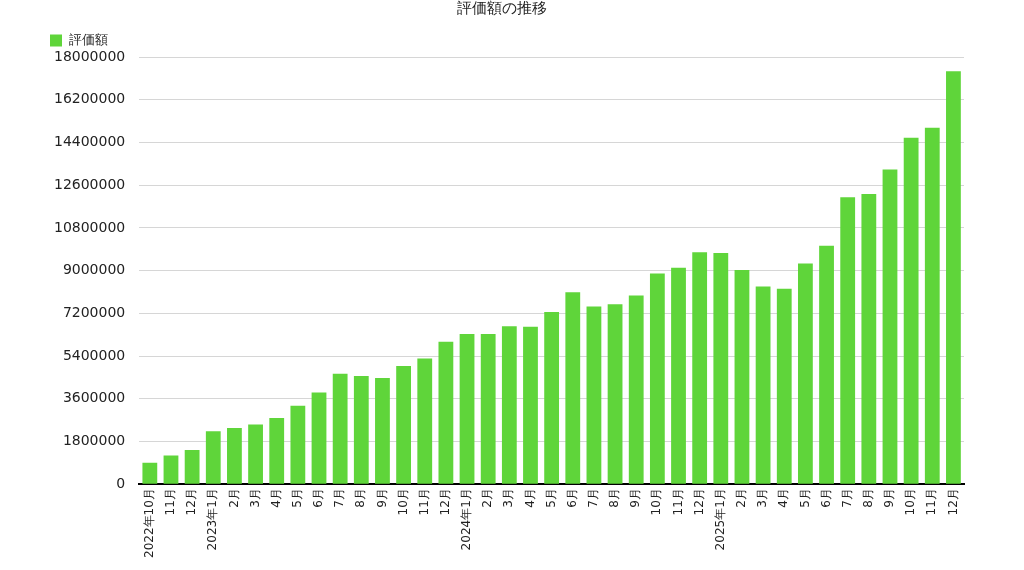  I want to click on y-tick-label: 12600000, so click(89, 183).